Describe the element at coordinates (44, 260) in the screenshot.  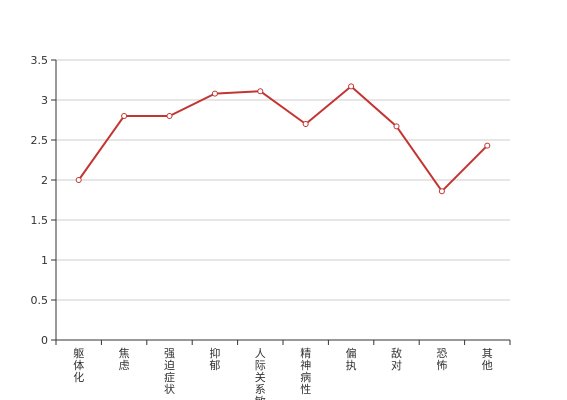
I see `y-tick-label: 1` at that location.